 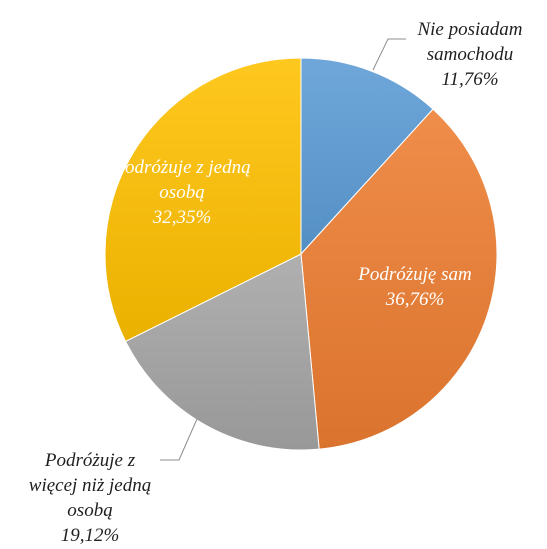 I want to click on slice-percent-label: 32,35%, so click(x=182, y=217).